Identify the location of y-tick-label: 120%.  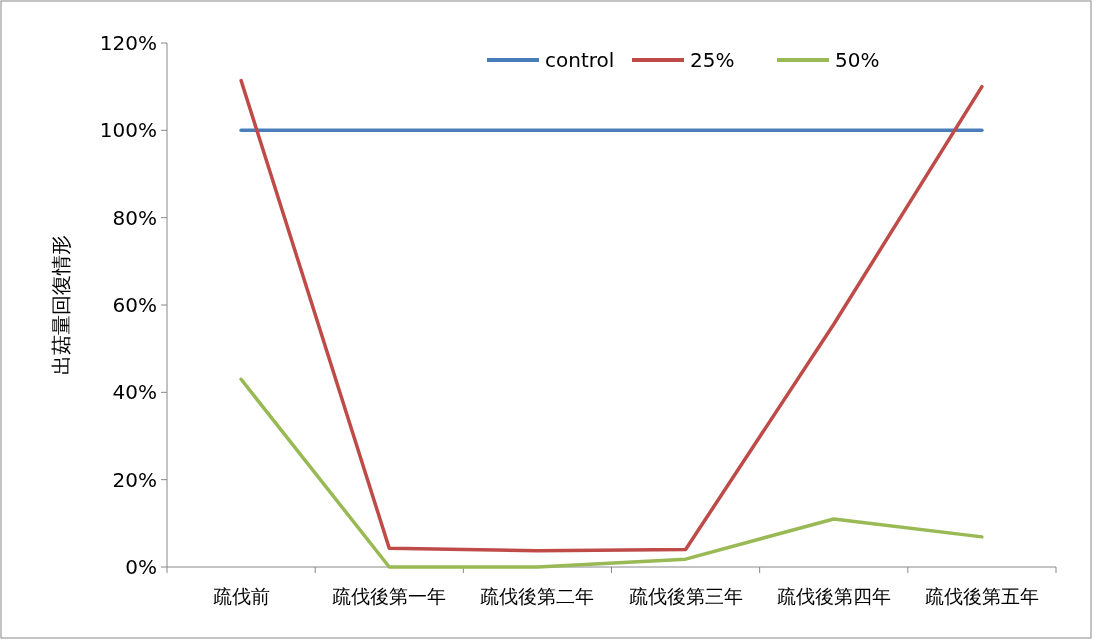
(128, 43).